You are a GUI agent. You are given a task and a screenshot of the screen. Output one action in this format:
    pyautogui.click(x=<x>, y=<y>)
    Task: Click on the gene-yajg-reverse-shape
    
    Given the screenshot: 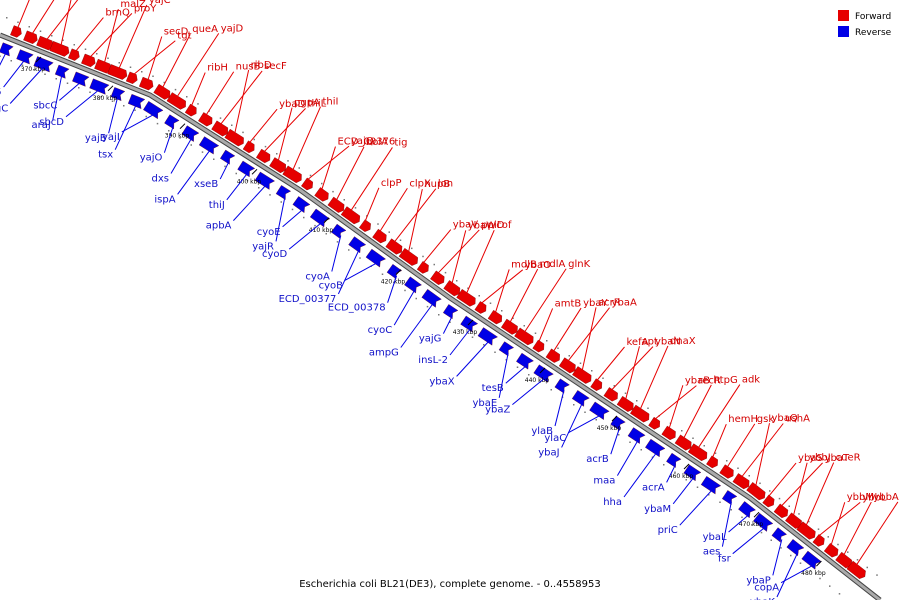 What is the action you would take?
    pyautogui.click(x=450, y=312)
    